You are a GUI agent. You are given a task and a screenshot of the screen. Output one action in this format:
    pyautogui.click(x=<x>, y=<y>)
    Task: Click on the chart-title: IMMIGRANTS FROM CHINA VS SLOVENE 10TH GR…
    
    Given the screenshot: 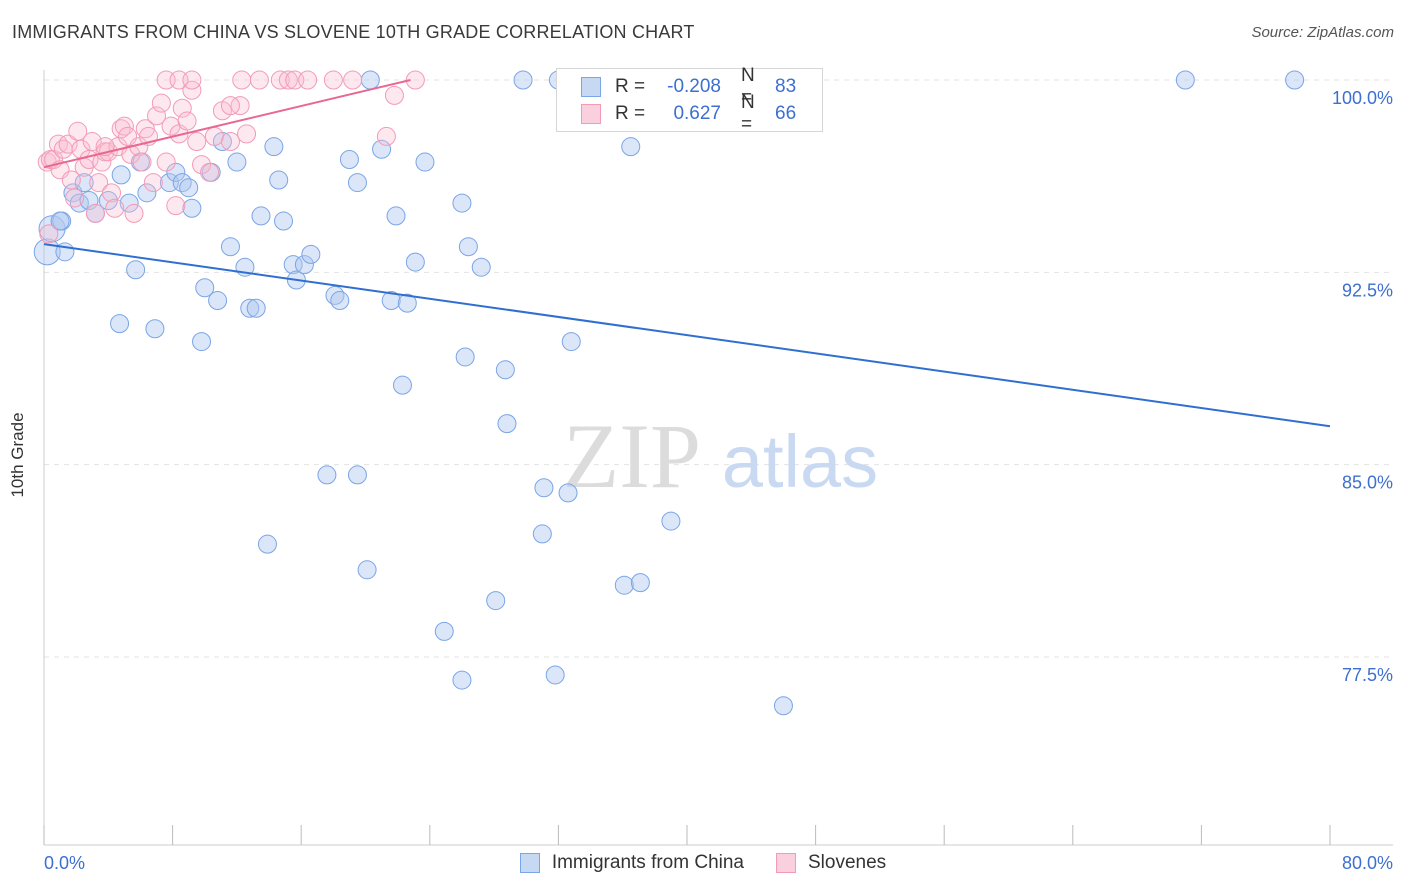 What is the action you would take?
    pyautogui.click(x=353, y=32)
    